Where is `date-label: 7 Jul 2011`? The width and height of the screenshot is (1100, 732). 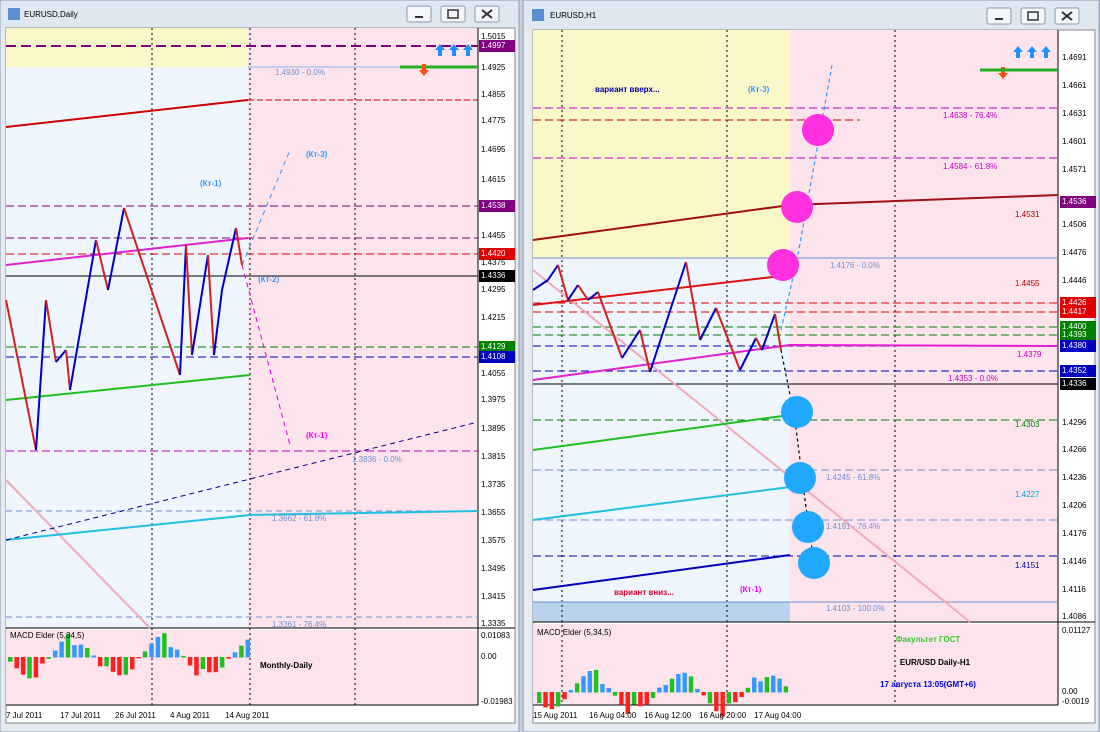
date-label: 7 Jul 2011 is located at coordinates (24, 715).